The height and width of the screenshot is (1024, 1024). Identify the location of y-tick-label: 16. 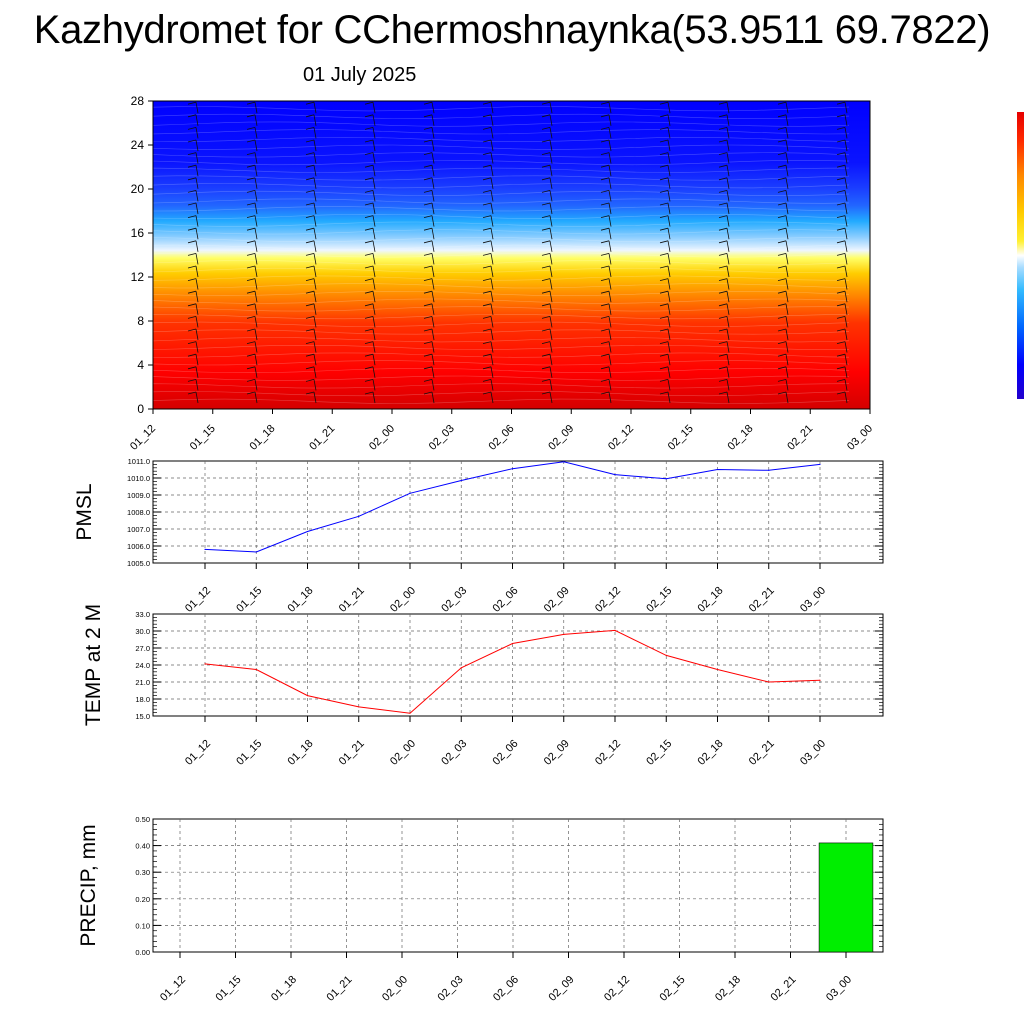
(138, 233).